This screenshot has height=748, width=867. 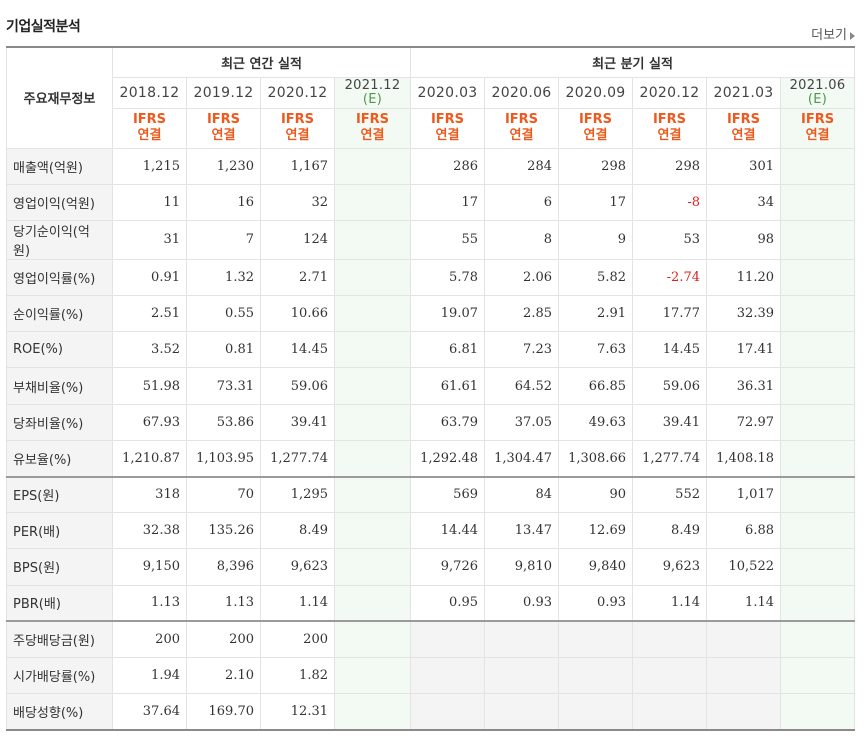 I want to click on quarter-value: 14.45, so click(x=669, y=350).